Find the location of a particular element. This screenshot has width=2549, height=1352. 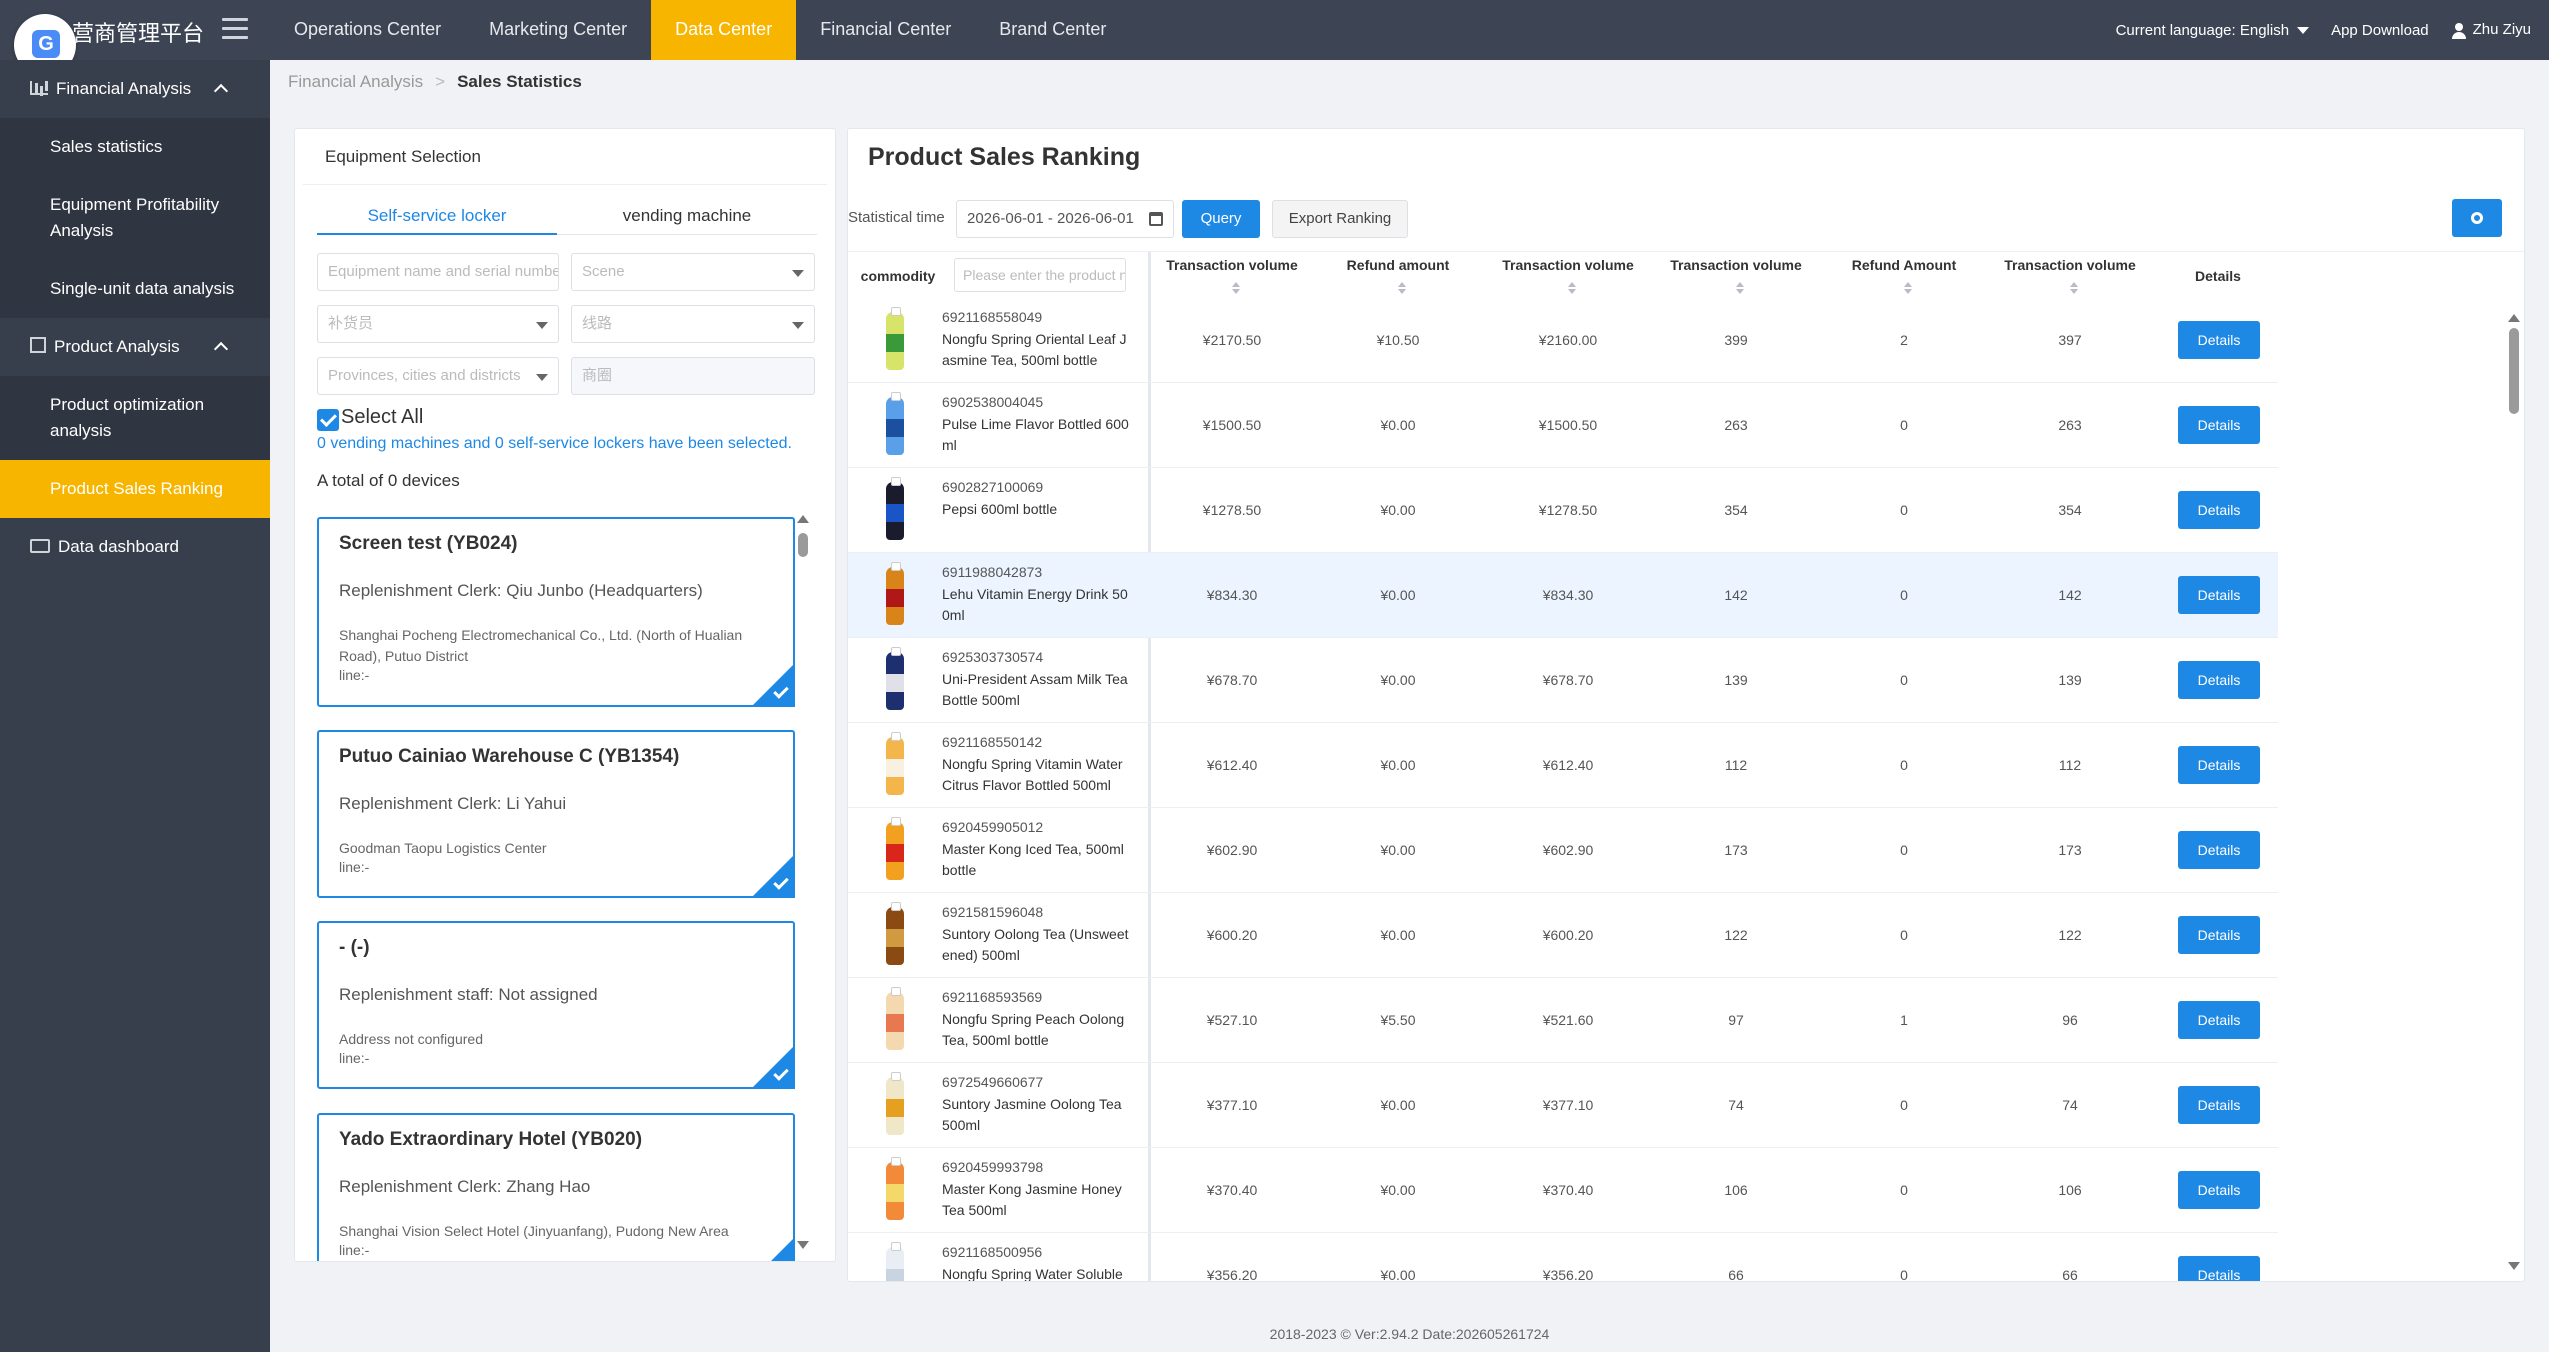

product-code: 6921168593569 is located at coordinates (992, 997).